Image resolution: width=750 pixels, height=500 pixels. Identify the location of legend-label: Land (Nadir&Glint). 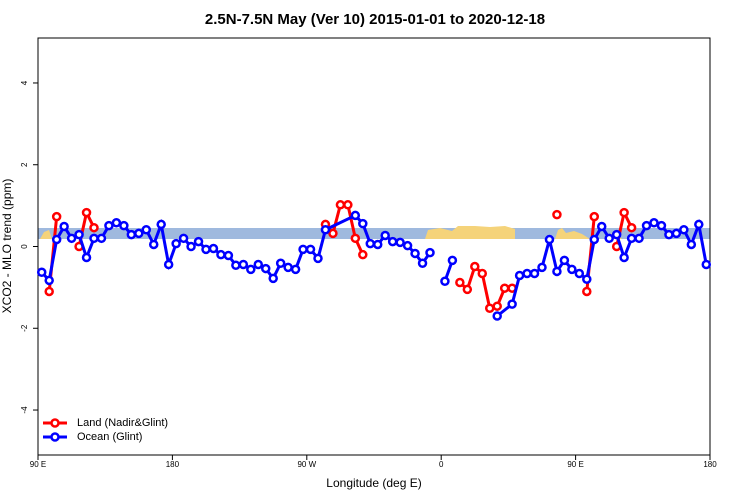
(122, 423).